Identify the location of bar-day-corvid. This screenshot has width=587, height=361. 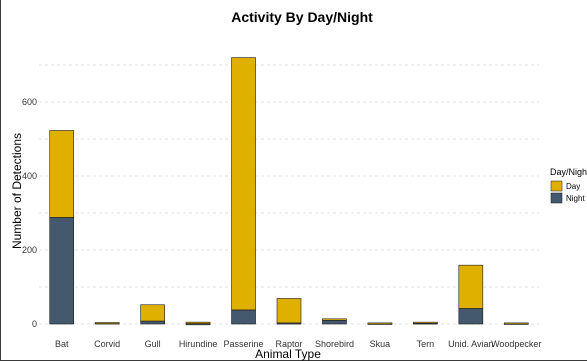
(107, 323).